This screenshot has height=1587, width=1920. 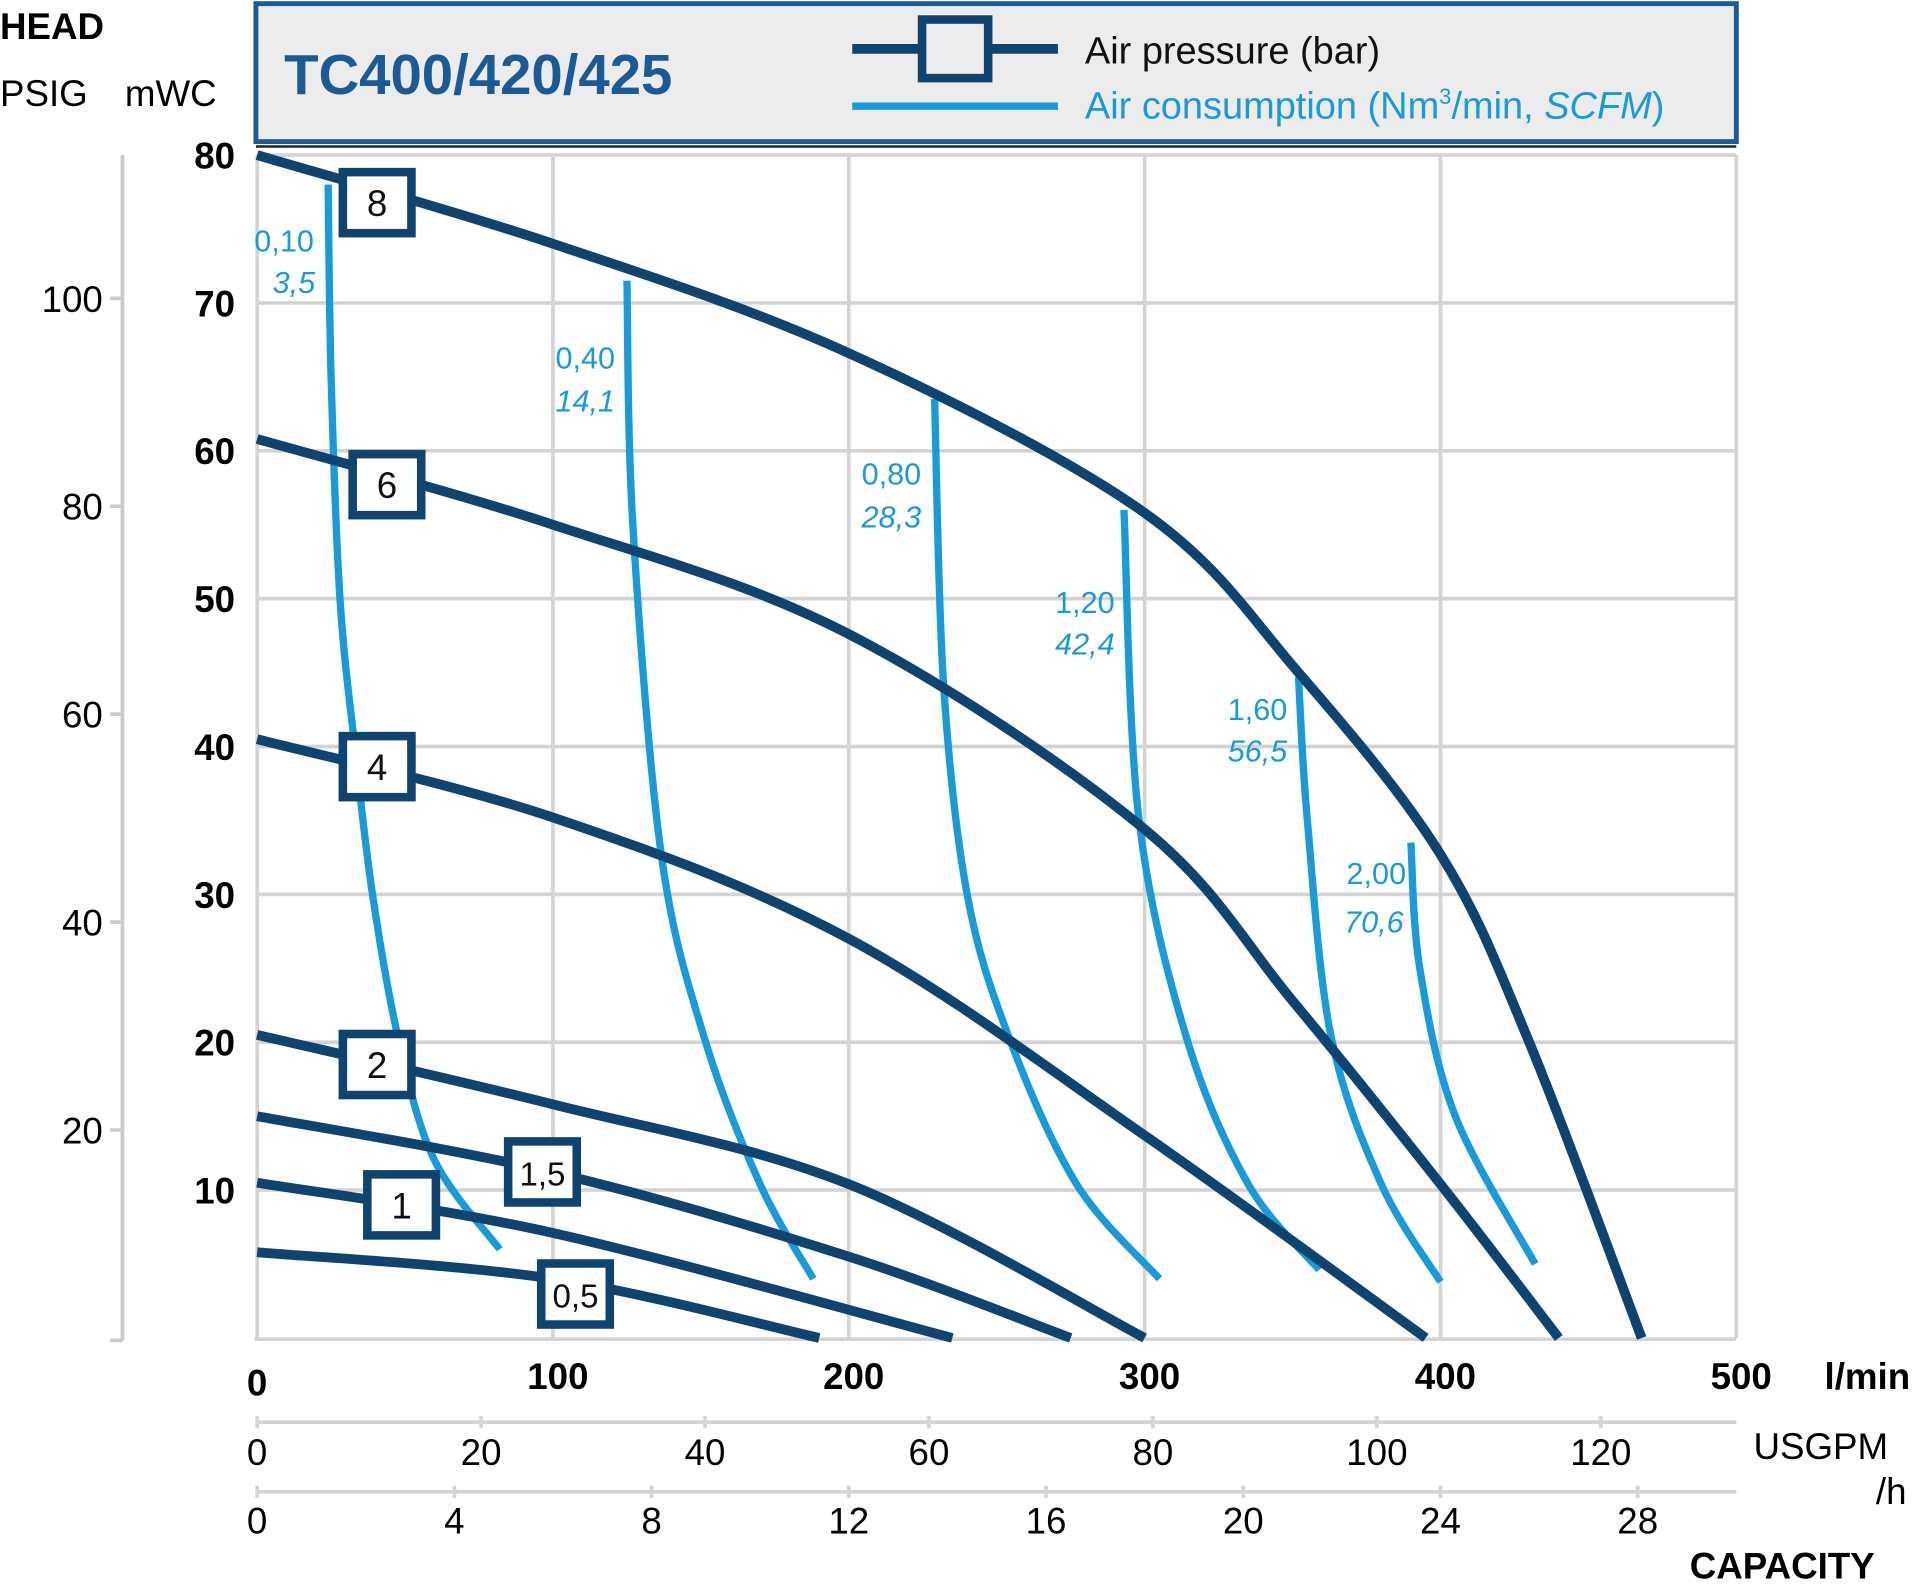 What do you see at coordinates (1376, 1452) in the screenshot?
I see `x-tick-usgpm: 100` at bounding box center [1376, 1452].